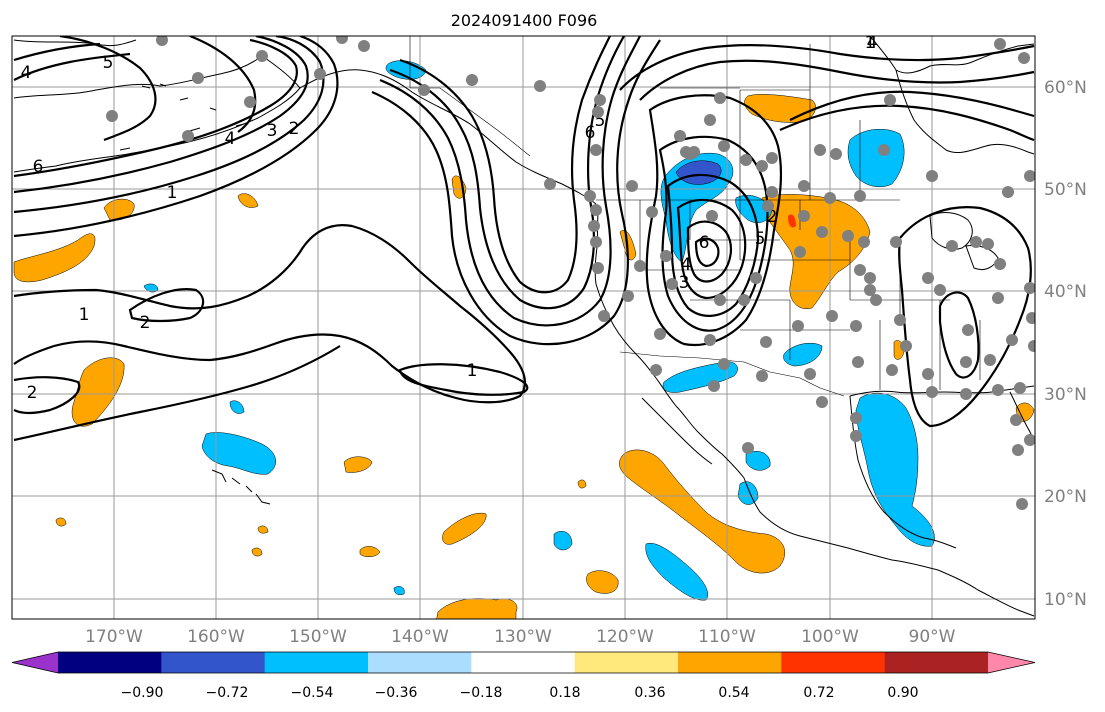 The height and width of the screenshot is (712, 1105). I want to click on colorbar-tick-label: 0.18, so click(564, 693).